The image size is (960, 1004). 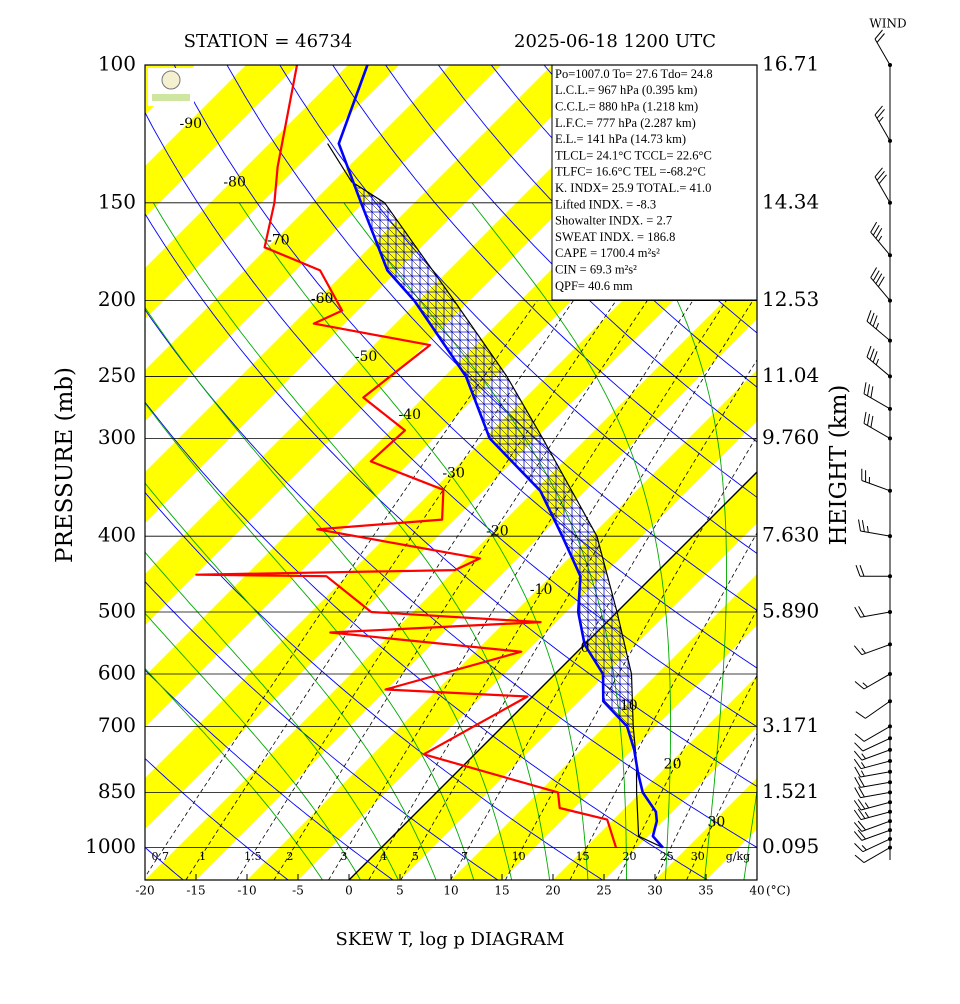 I want to click on height-label: 16.71, so click(x=790, y=64).